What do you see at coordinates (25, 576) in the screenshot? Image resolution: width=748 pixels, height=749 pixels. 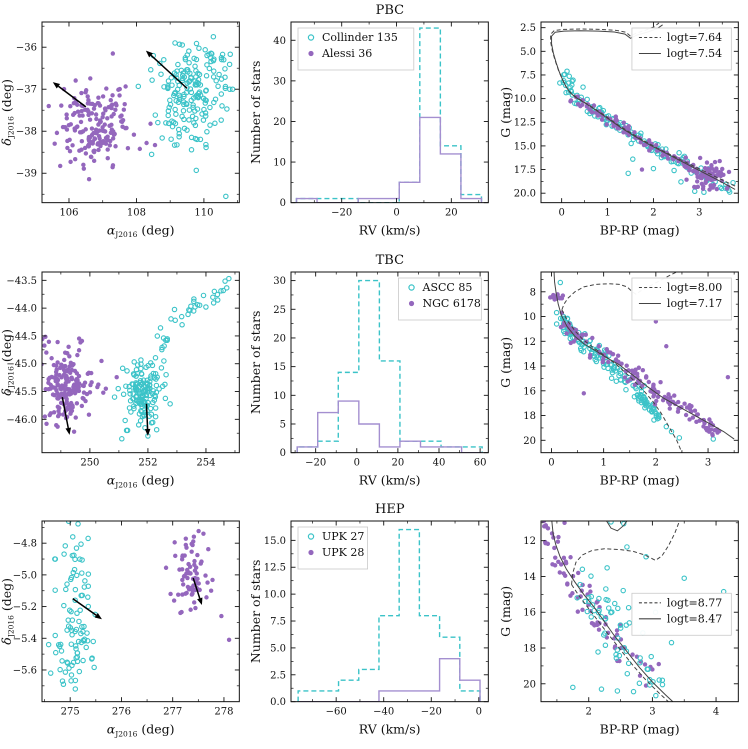 I see `svg-text: −5.0` at bounding box center [25, 576].